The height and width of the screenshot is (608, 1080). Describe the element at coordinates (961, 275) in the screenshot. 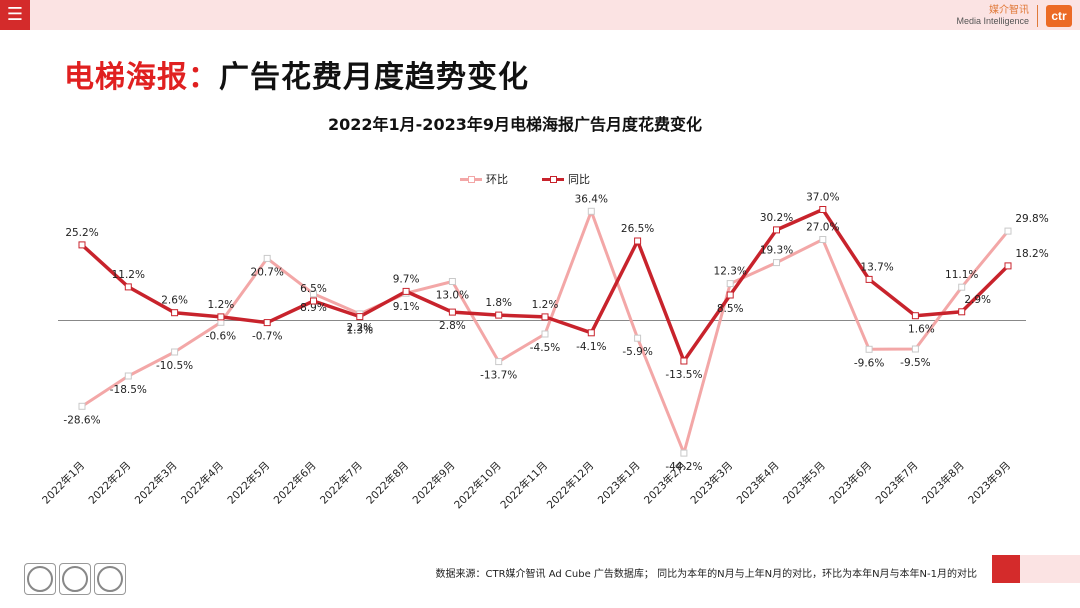

I see `data-label-mom: 11.1%` at that location.